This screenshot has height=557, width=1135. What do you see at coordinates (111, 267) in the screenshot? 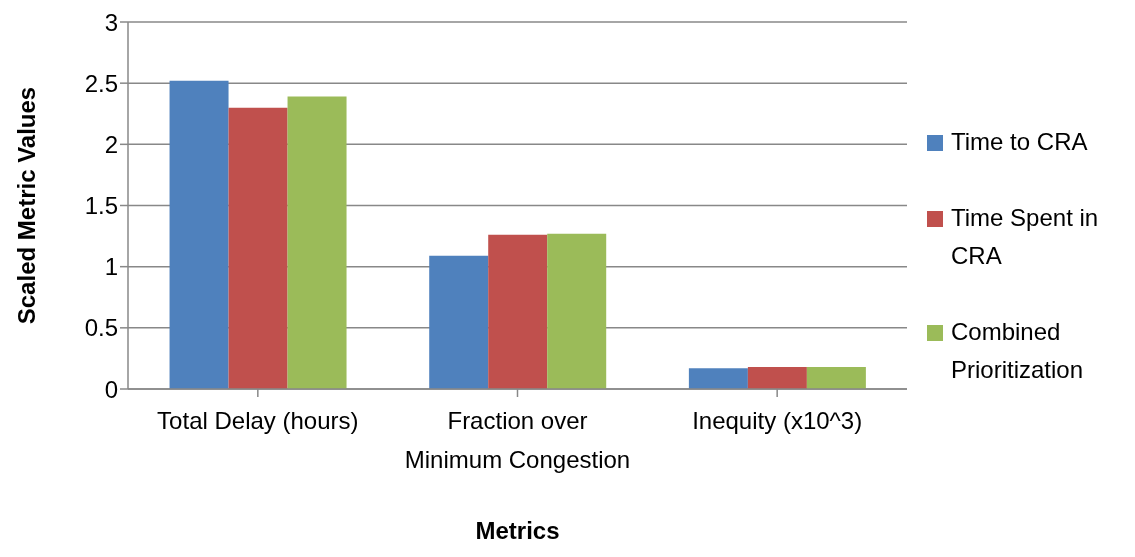
I see `y-tick-label: 1` at bounding box center [111, 267].